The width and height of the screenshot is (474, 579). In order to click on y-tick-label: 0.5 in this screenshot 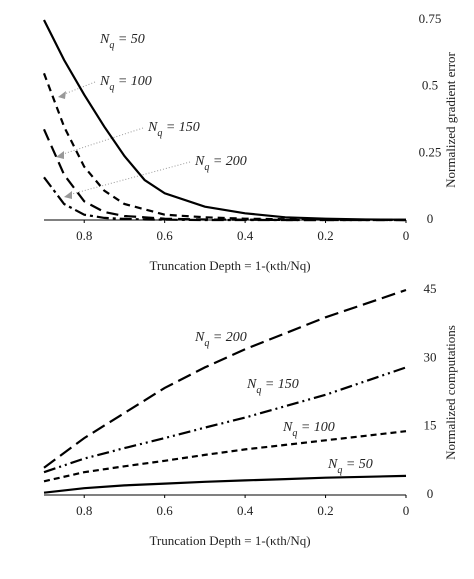, I will do `click(430, 85)`.